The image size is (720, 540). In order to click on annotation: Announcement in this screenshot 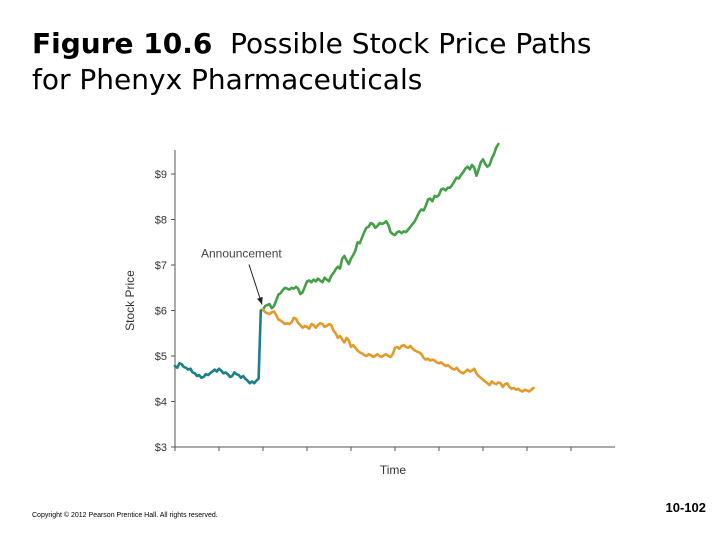, I will do `click(241, 276)`.